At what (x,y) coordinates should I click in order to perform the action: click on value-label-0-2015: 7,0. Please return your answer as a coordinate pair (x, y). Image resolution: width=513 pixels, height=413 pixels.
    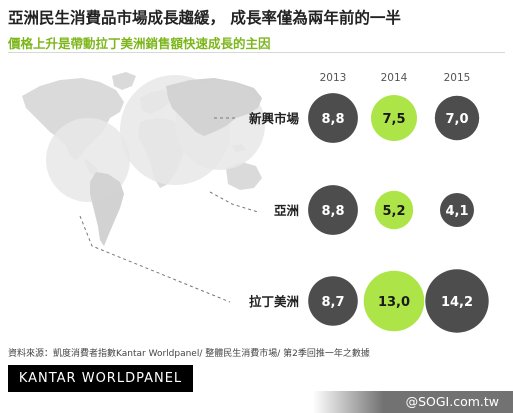
    Looking at the image, I should click on (456, 119).